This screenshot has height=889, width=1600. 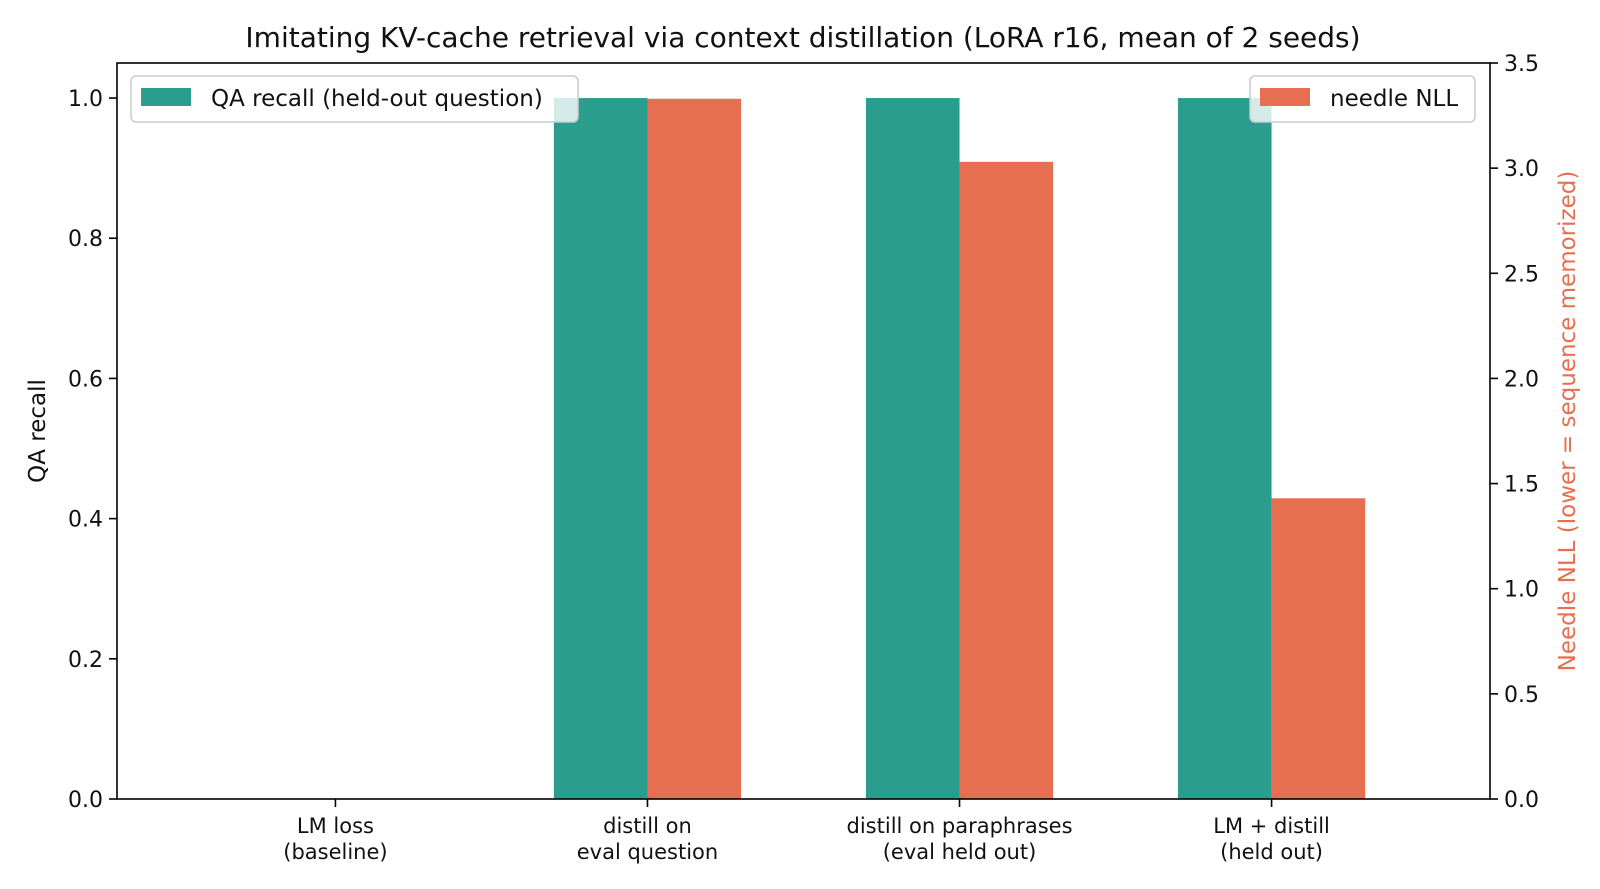 What do you see at coordinates (1521, 379) in the screenshot?
I see `right-tick-label: 2.0` at bounding box center [1521, 379].